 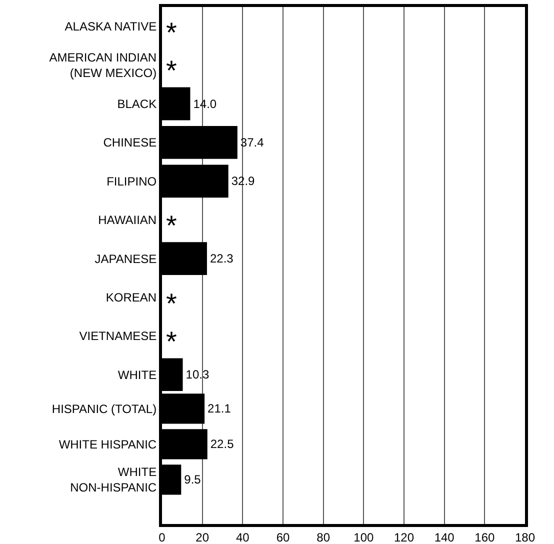 What do you see at coordinates (364, 537) in the screenshot?
I see `x-tick-label: 100` at bounding box center [364, 537].